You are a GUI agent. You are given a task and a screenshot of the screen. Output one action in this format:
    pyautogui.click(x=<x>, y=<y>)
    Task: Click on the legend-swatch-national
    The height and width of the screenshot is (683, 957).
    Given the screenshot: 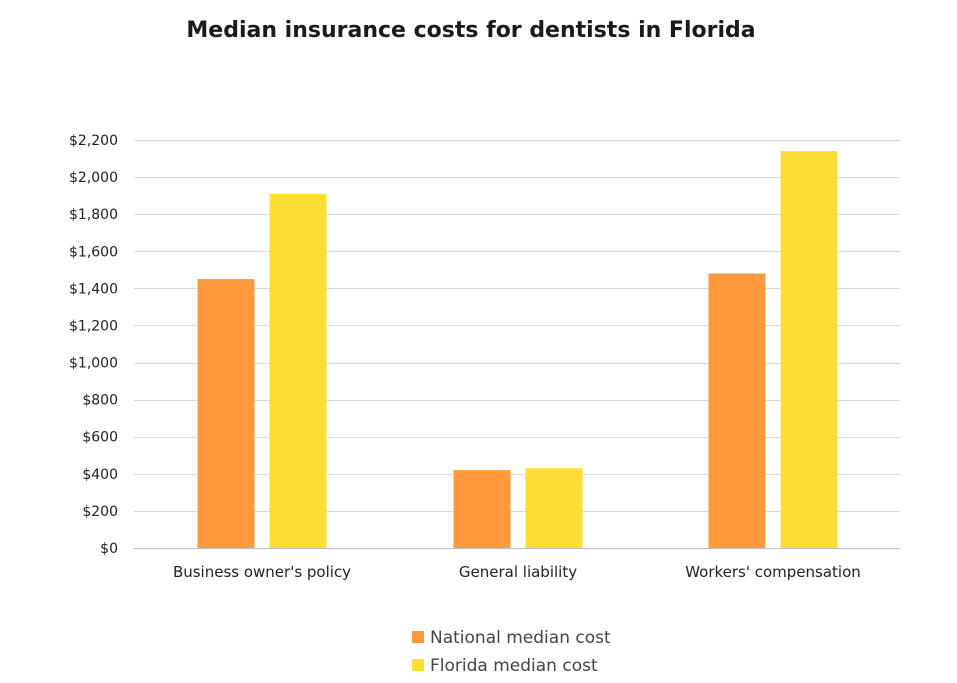 What is the action you would take?
    pyautogui.click(x=418, y=637)
    